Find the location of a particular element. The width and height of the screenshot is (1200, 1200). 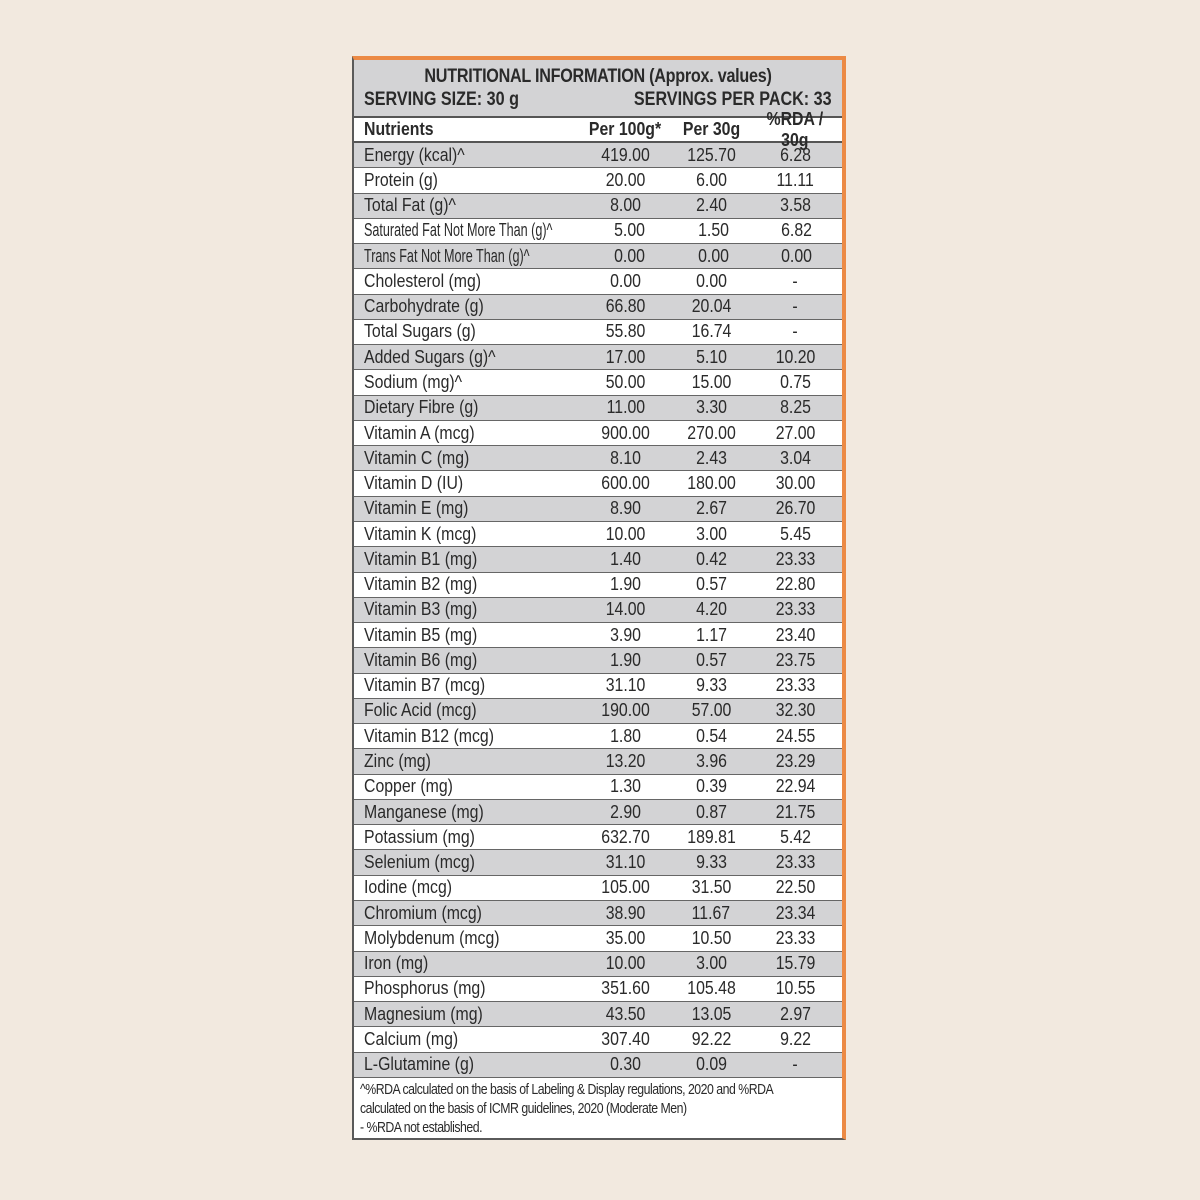

nutrient-name: Vitamin K (mcg) is located at coordinates (420, 533).